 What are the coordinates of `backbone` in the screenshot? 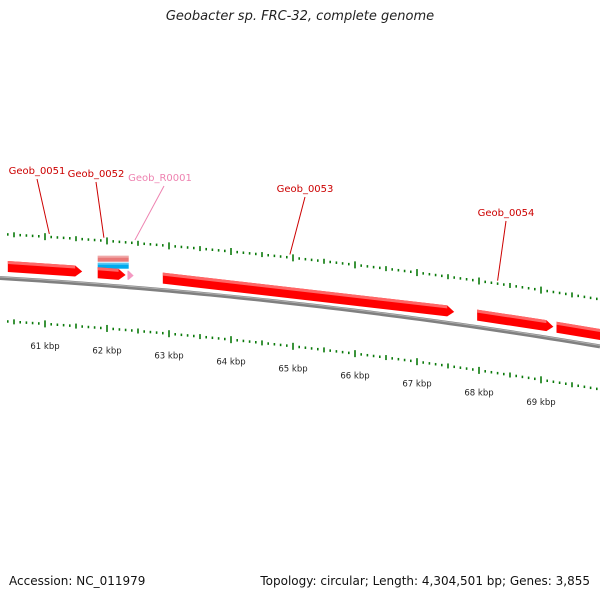 It's located at (300, 312).